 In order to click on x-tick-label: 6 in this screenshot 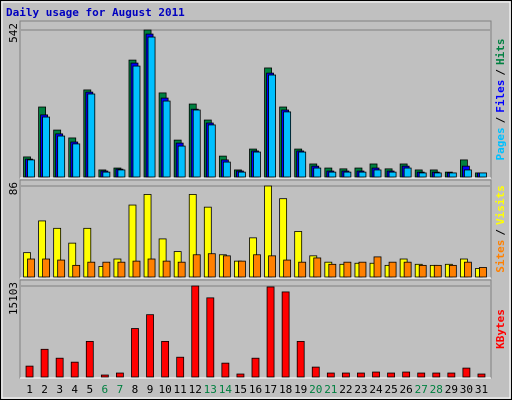, I will do `click(105, 389)`.